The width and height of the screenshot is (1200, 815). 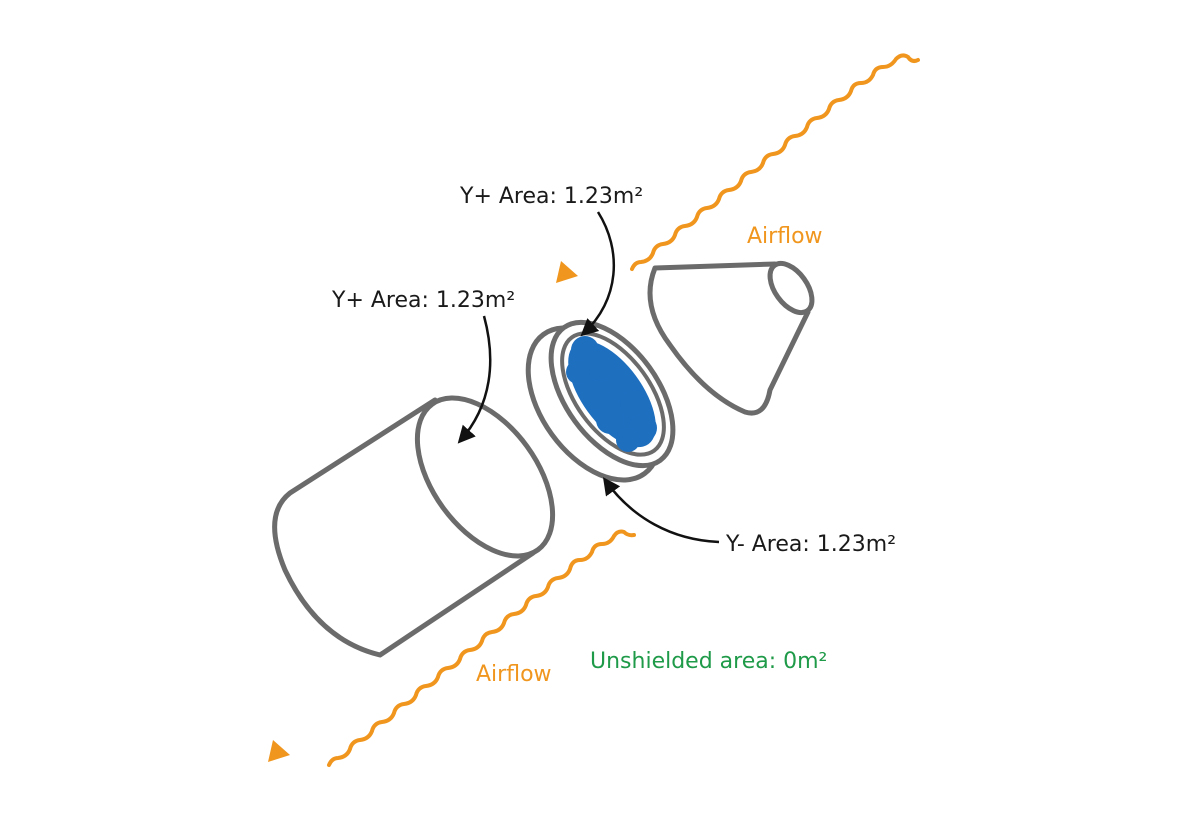 I want to click on airflow-top-arrow, so click(x=738, y=168).